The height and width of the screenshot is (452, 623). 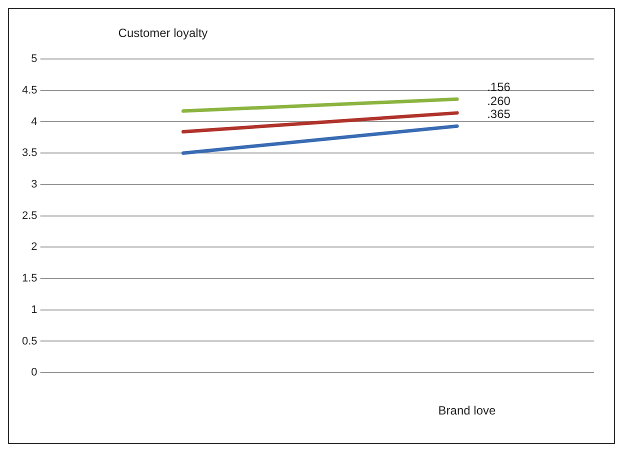 What do you see at coordinates (34, 372) in the screenshot?
I see `y-tick-label: 0` at bounding box center [34, 372].